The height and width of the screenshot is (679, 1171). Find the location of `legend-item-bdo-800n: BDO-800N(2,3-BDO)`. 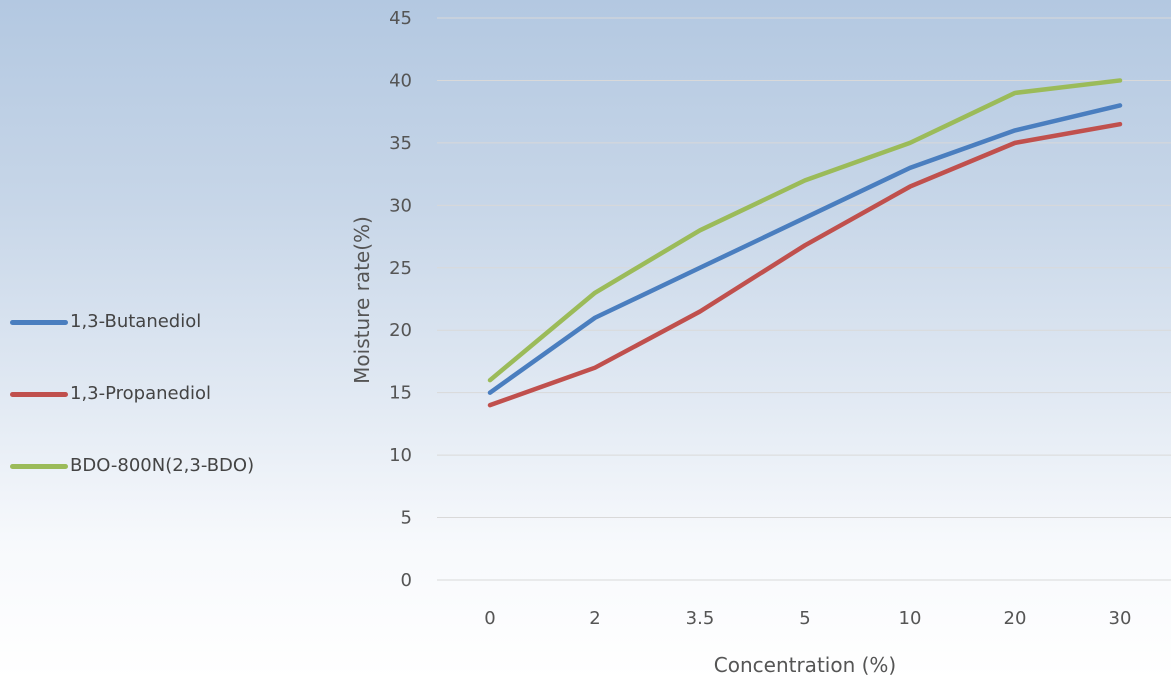

legend-item-bdo-800n: BDO-800N(2,3-BDO) is located at coordinates (170, 480).